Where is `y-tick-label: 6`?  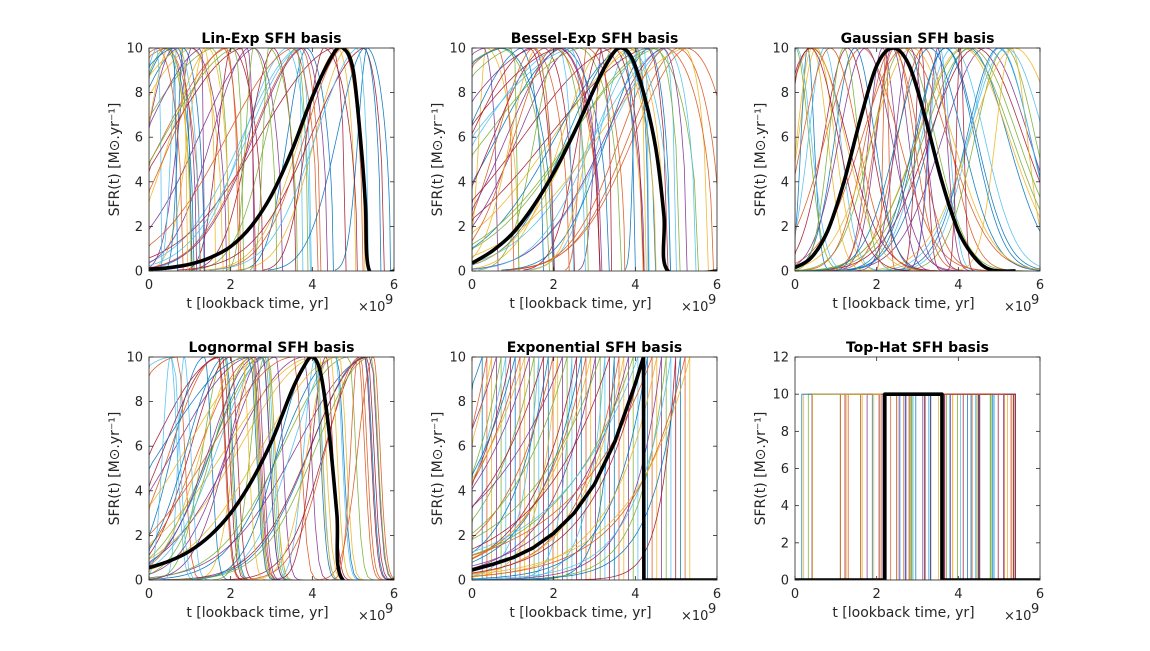 y-tick-label: 6 is located at coordinates (785, 138).